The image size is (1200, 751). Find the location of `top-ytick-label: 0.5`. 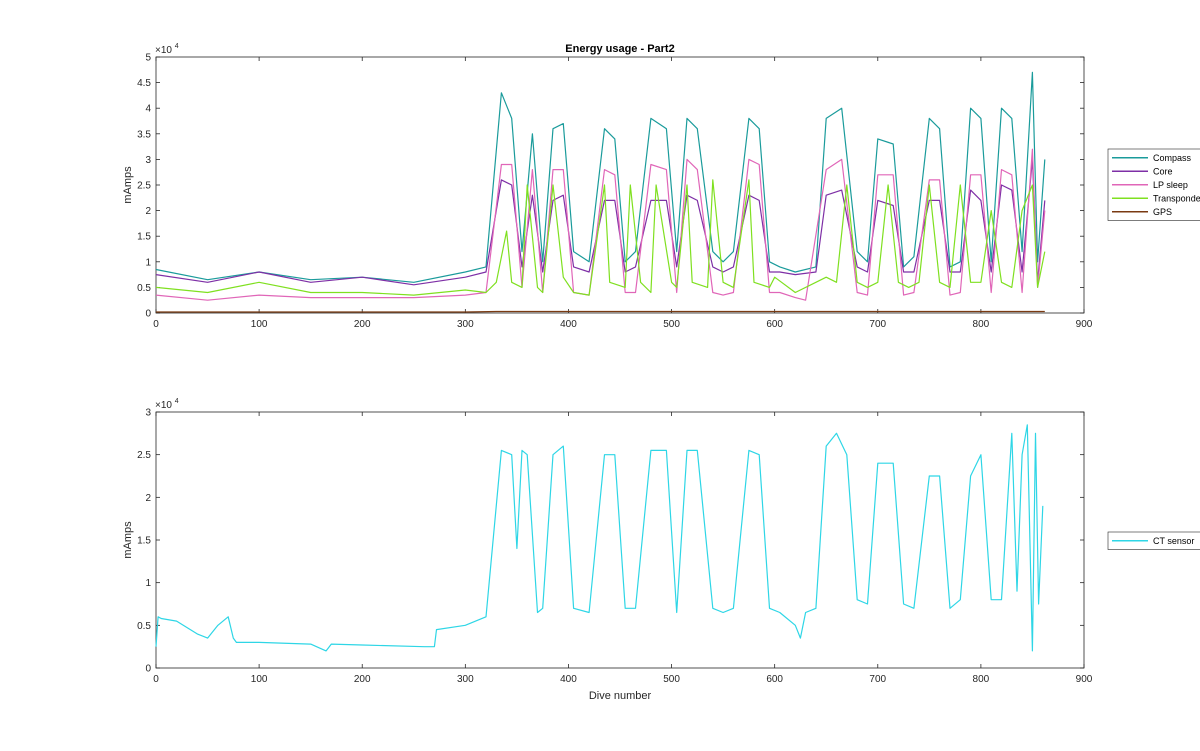

top-ytick-label: 0.5 is located at coordinates (144, 288).